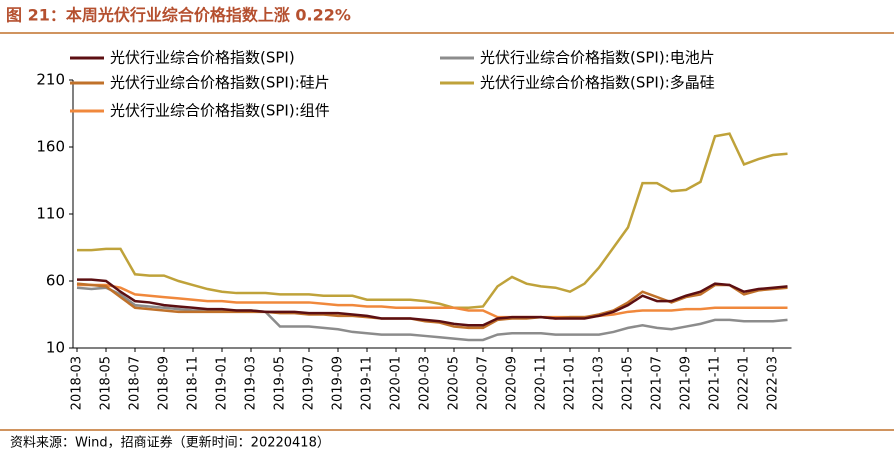 This screenshot has width=894, height=461. I want to click on y-tick-label: 160, so click(50, 147).